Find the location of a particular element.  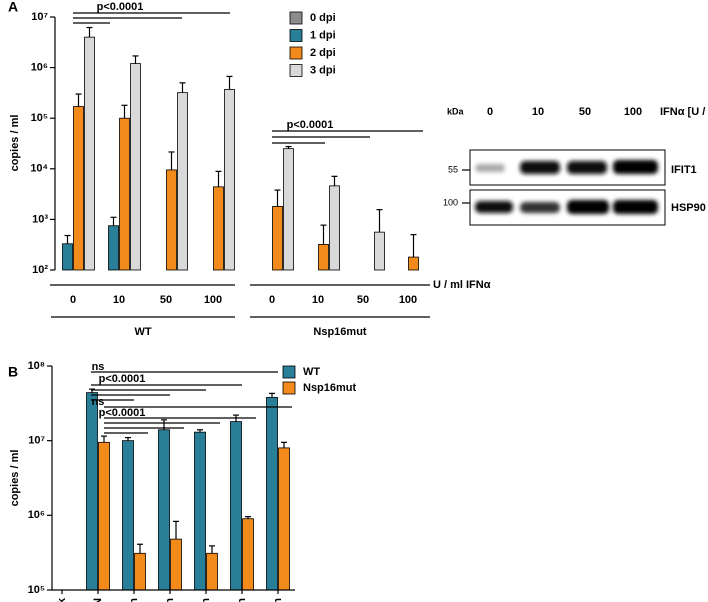

x-axis-label: U / ml IFNα is located at coordinates (462, 285).